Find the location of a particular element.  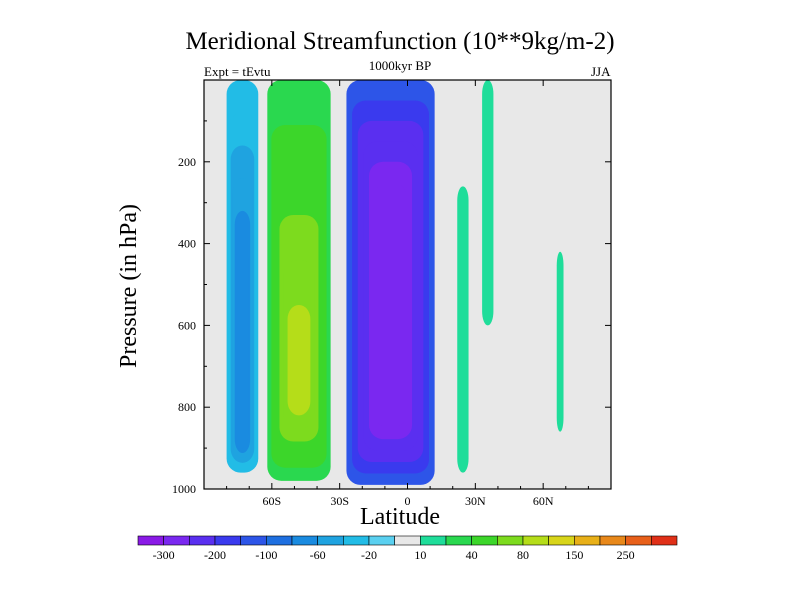

x-tick-label: 0 is located at coordinates (408, 501).